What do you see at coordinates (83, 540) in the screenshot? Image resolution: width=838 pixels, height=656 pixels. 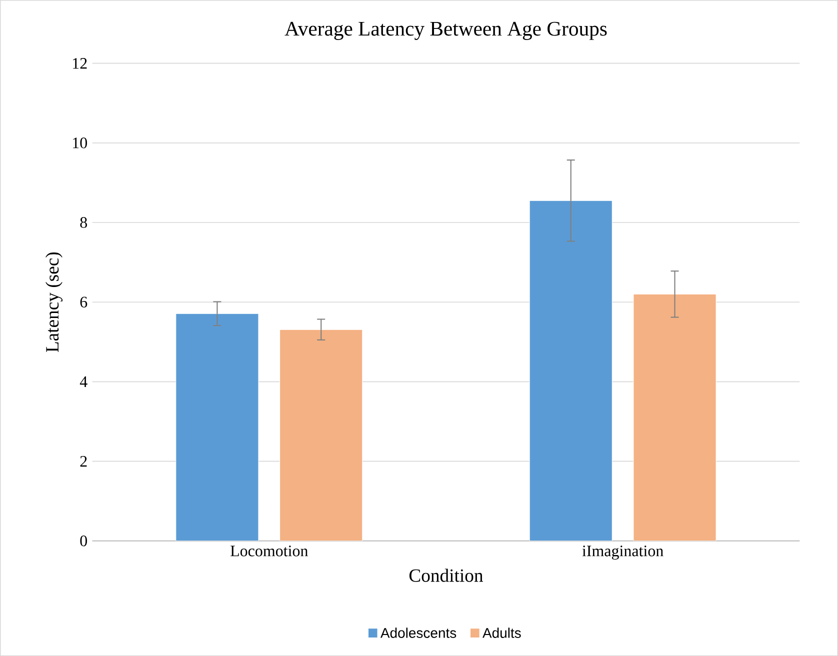 I see `y-tick-label: 0` at bounding box center [83, 540].